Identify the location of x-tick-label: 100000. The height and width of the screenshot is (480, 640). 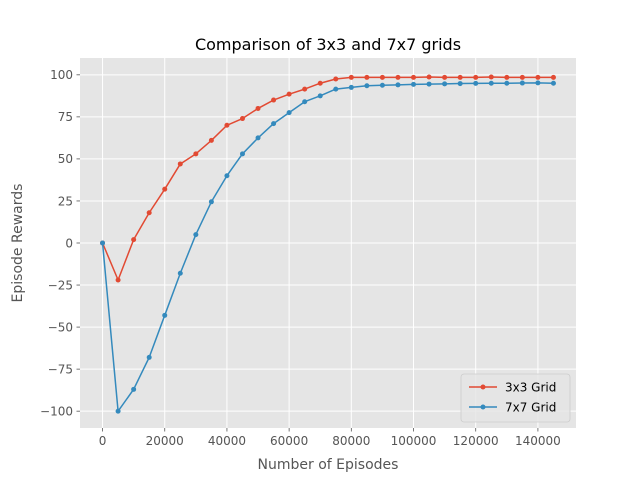
(414, 441).